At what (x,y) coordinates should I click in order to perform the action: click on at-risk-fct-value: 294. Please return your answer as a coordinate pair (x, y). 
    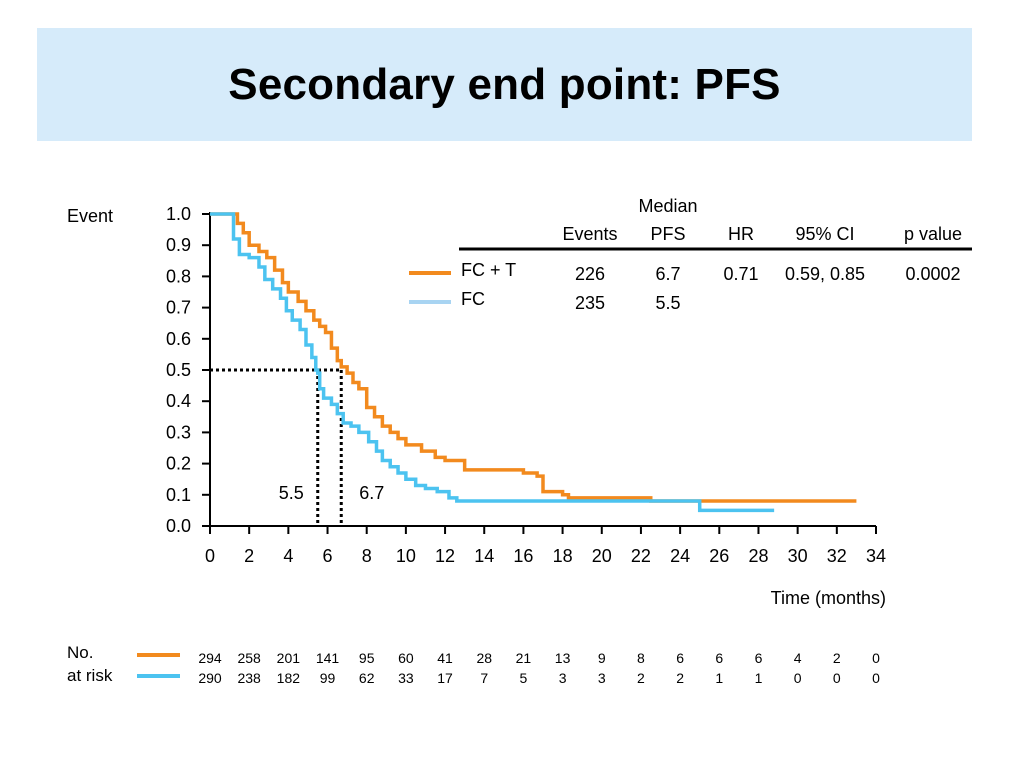
    Looking at the image, I should click on (210, 658).